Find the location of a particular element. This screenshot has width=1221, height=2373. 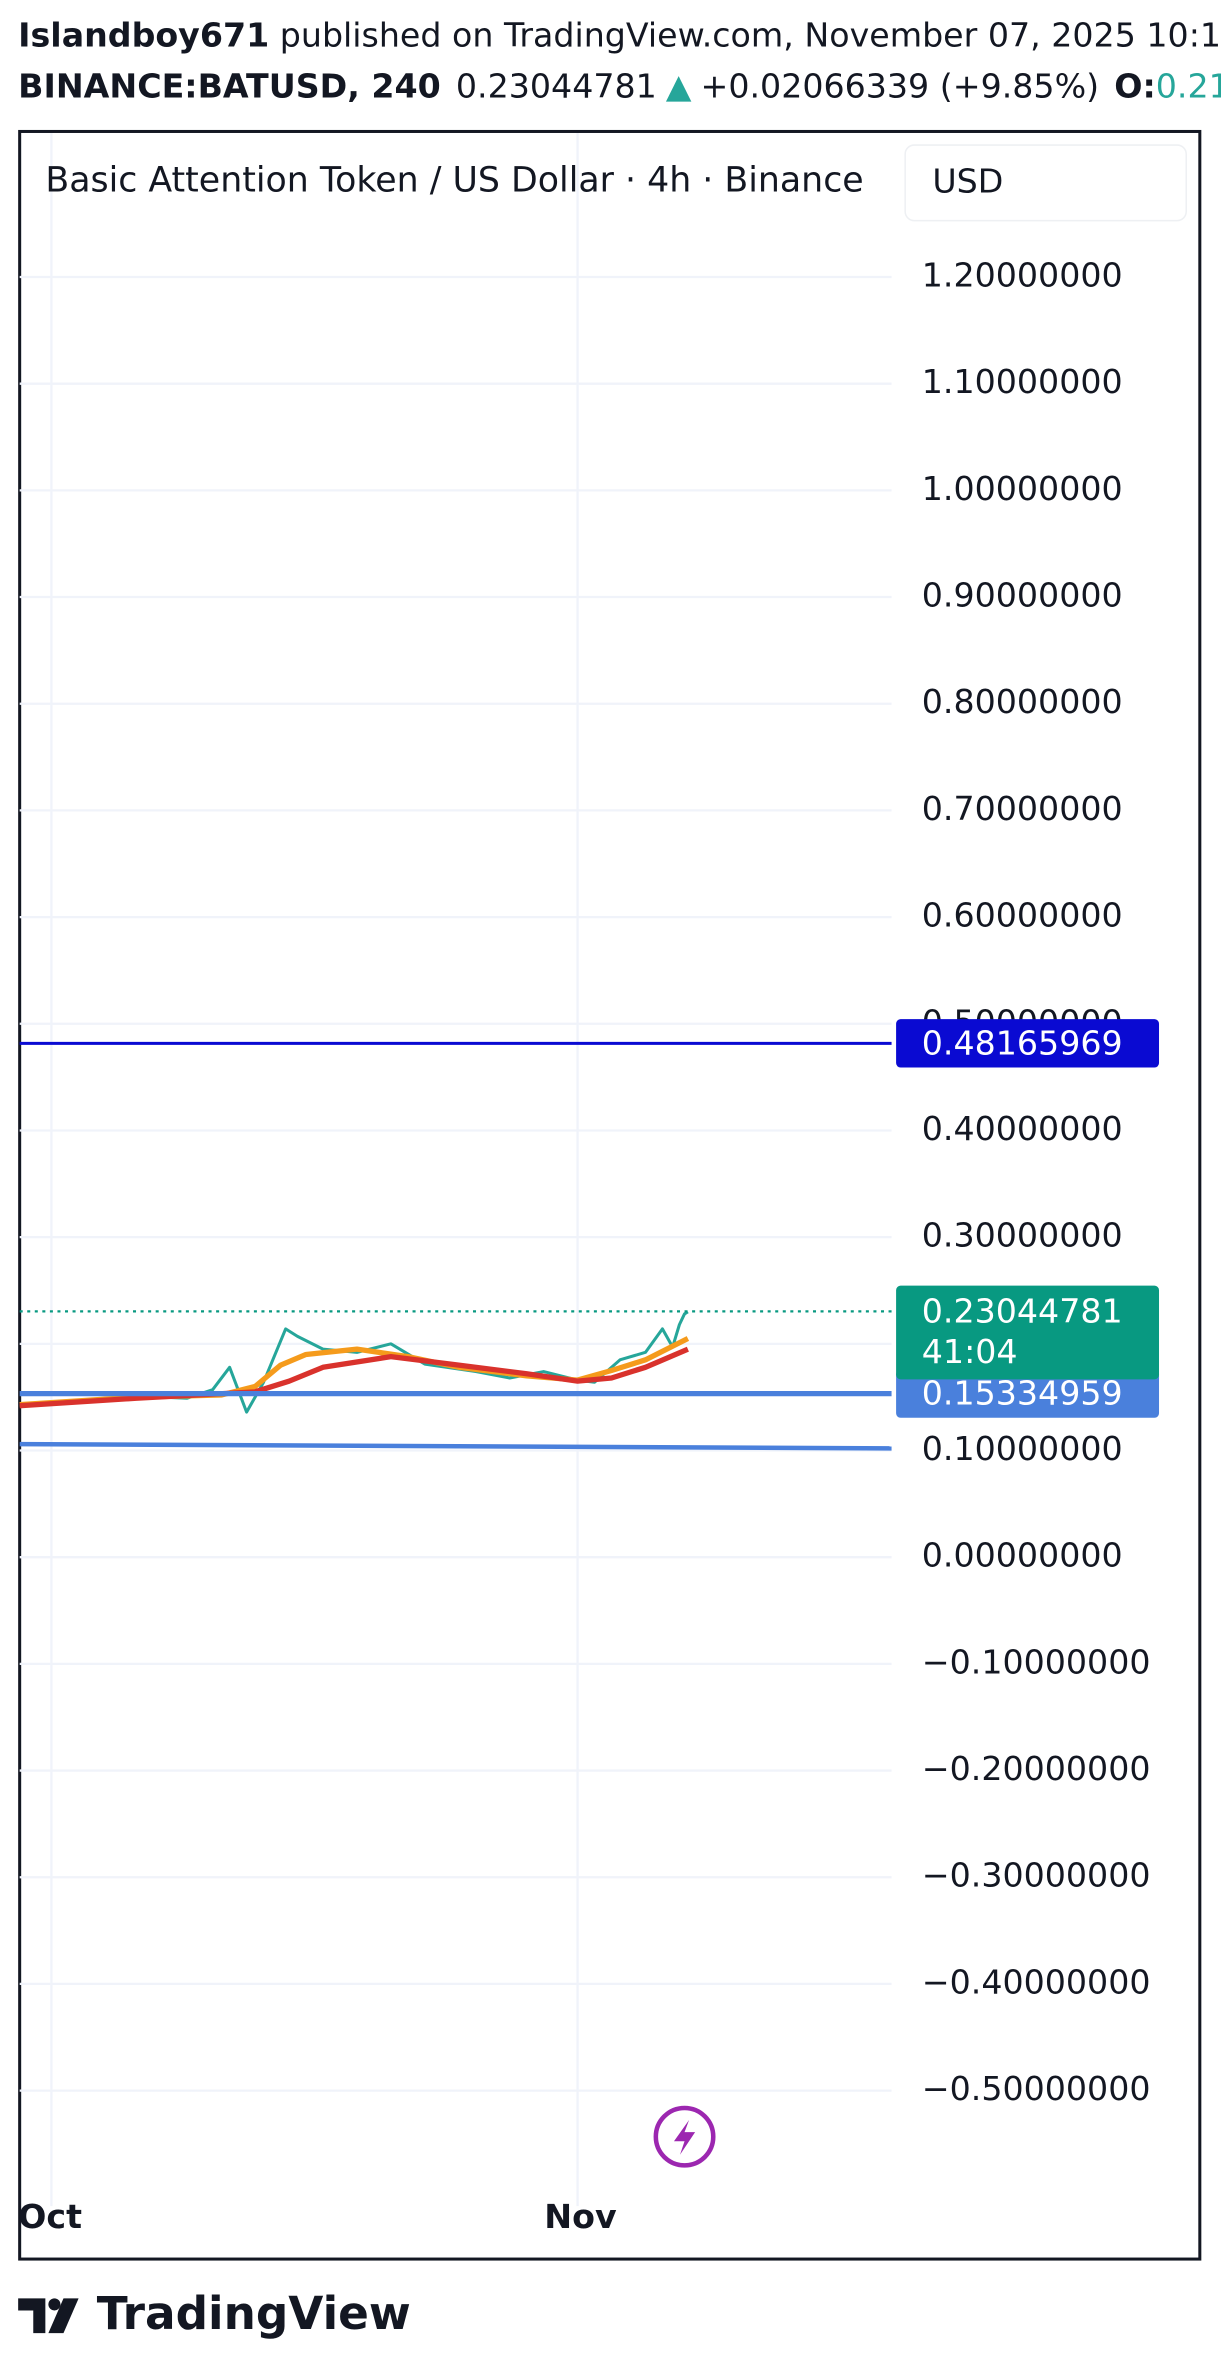

logo-dot is located at coordinates (54, 2304).